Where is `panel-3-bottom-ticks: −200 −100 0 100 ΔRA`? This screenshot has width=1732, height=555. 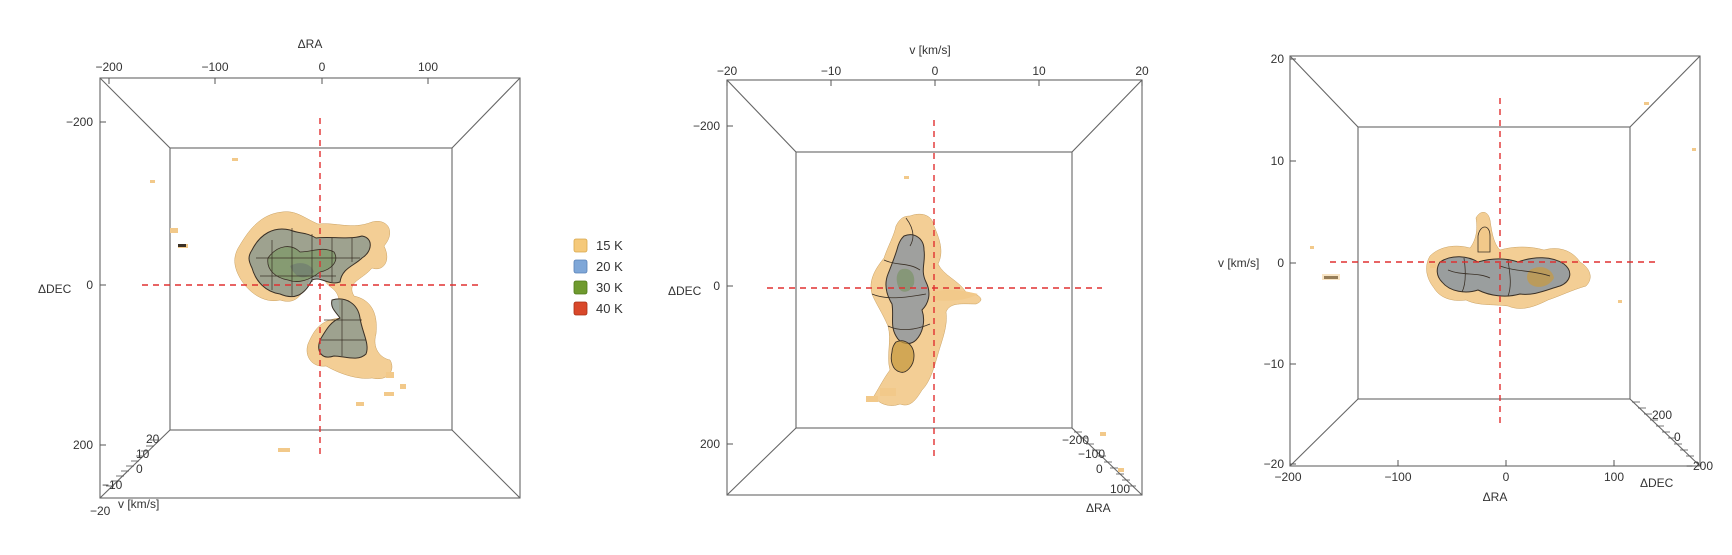
panel-3-bottom-ticks: −200 −100 0 100 ΔRA is located at coordinates (1449, 482).